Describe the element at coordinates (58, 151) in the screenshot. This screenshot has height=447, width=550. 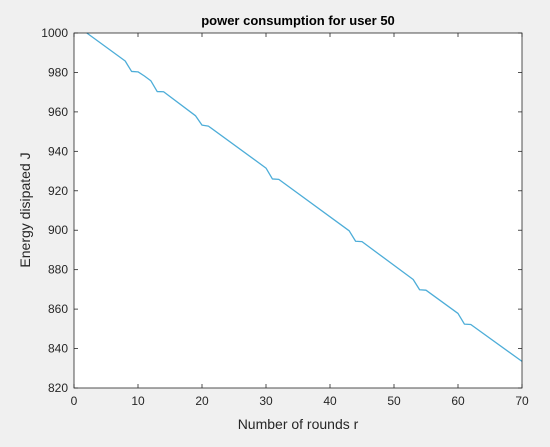
I see `y-tick-label: 940` at that location.